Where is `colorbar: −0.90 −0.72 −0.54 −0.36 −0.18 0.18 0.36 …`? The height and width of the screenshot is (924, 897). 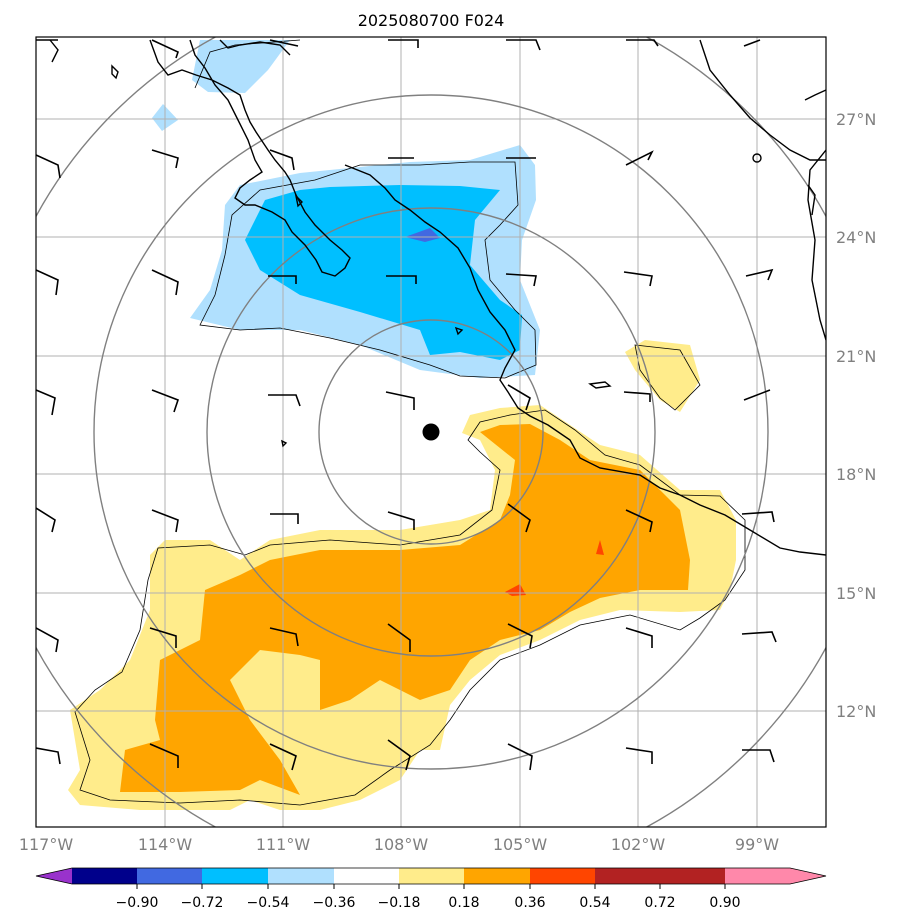
colorbar: −0.90 −0.72 −0.54 −0.36 −0.18 0.18 0.36 … is located at coordinates (431, 889).